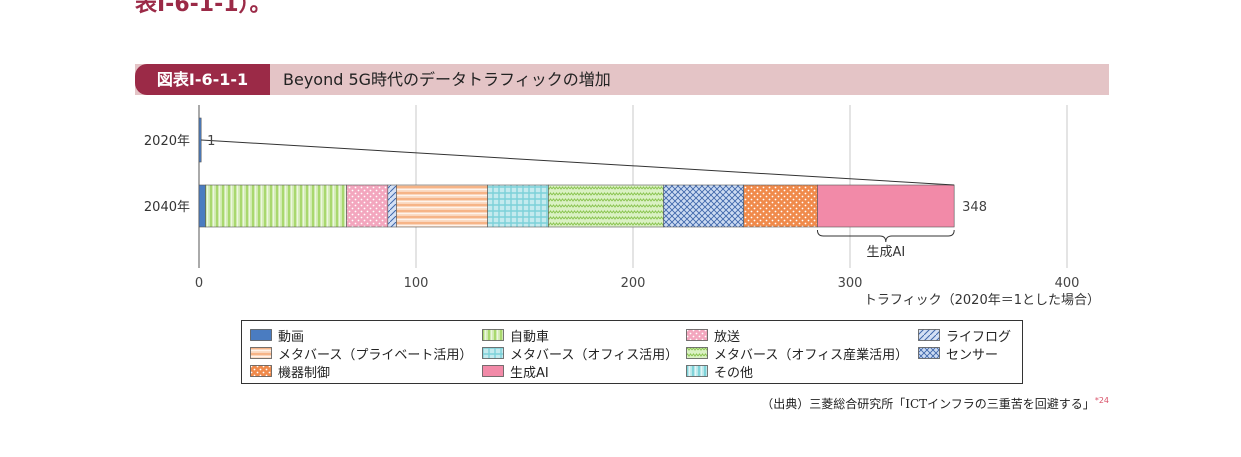 The height and width of the screenshot is (457, 1241). I want to click on legend-label: メタバース（オフィス産業活用）, so click(811, 355).